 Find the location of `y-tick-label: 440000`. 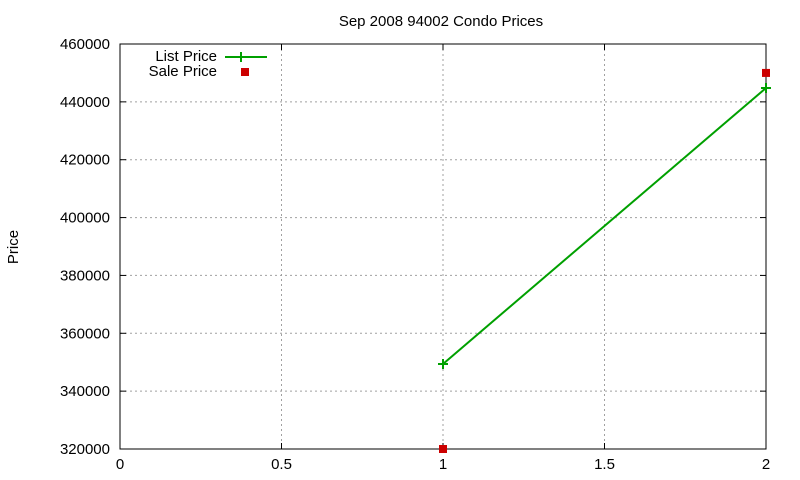

y-tick-label: 440000 is located at coordinates (85, 102).